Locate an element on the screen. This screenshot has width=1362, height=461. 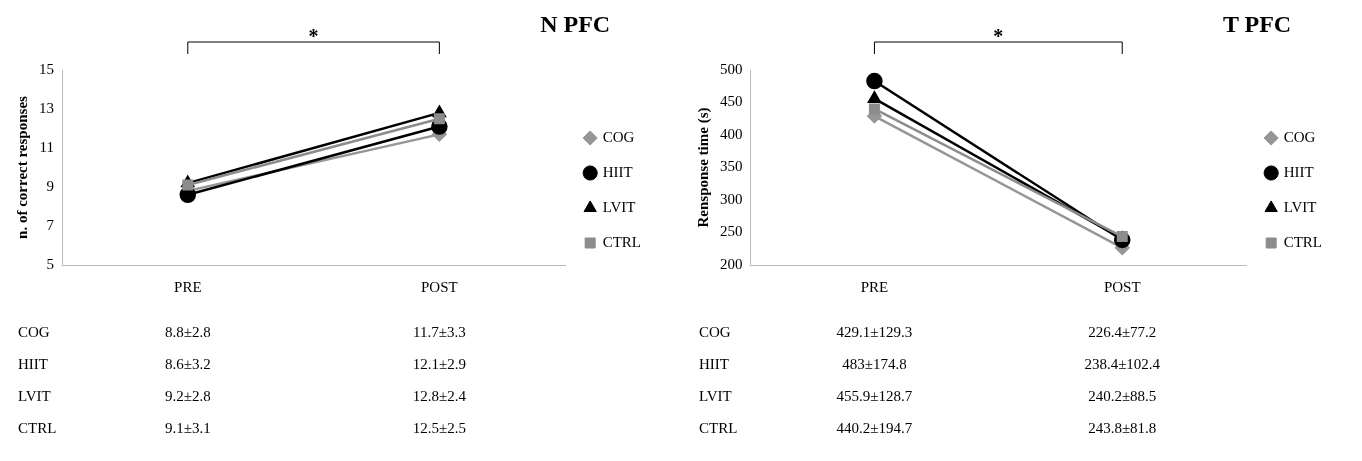
y-tick-label: 400 is located at coordinates (731, 133).